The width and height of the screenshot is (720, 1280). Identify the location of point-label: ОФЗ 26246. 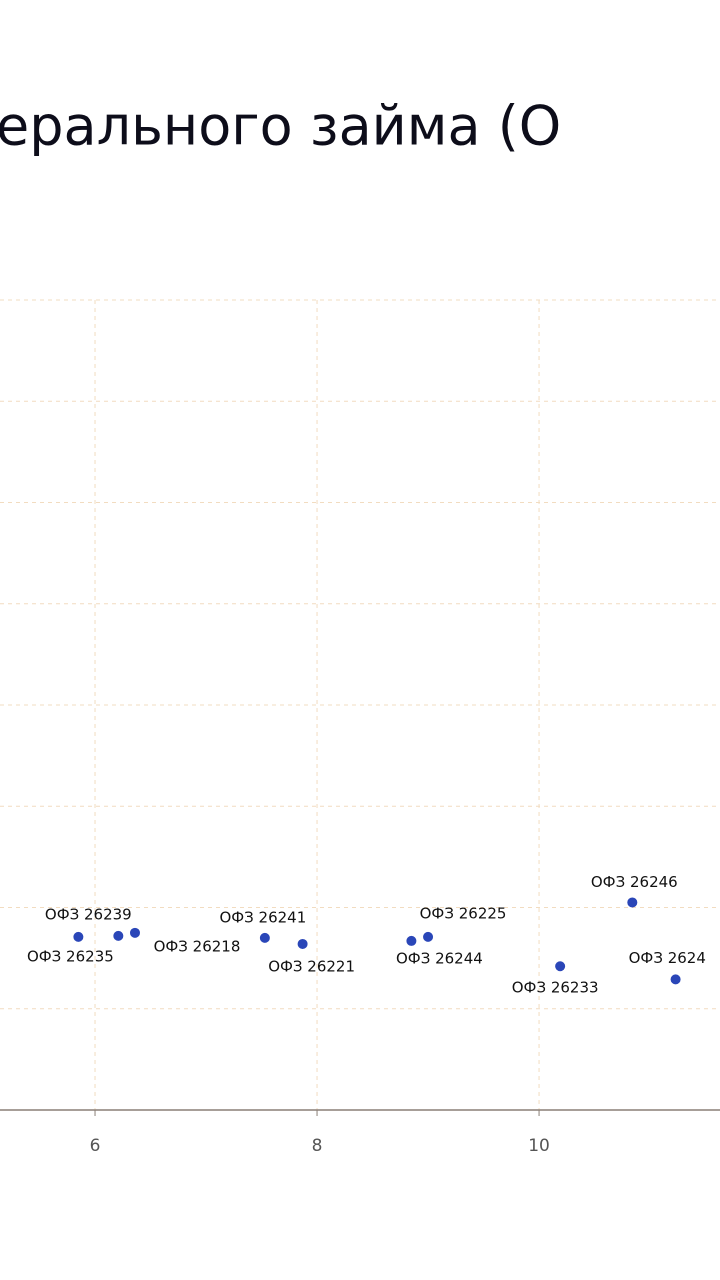
(634, 882).